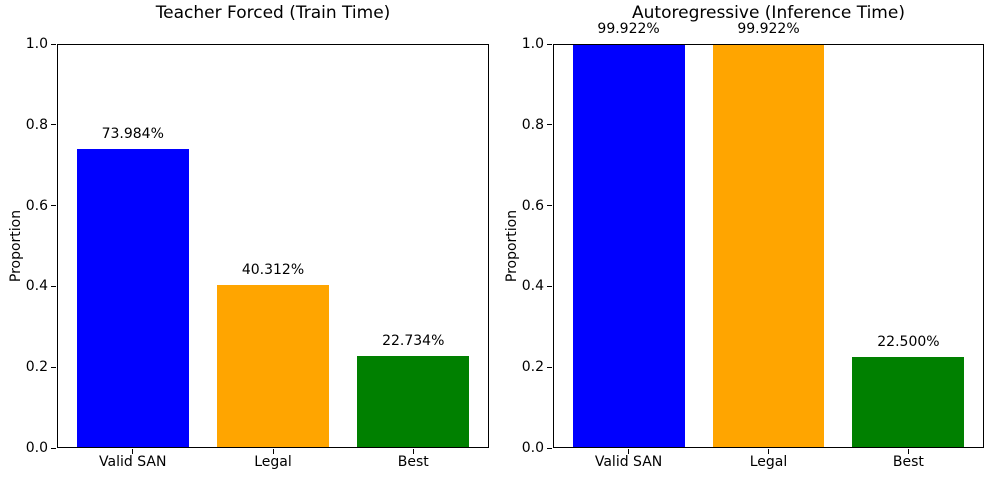 The height and width of the screenshot is (479, 998). What do you see at coordinates (908, 342) in the screenshot?
I see `bar-value-label: 22.500%` at bounding box center [908, 342].